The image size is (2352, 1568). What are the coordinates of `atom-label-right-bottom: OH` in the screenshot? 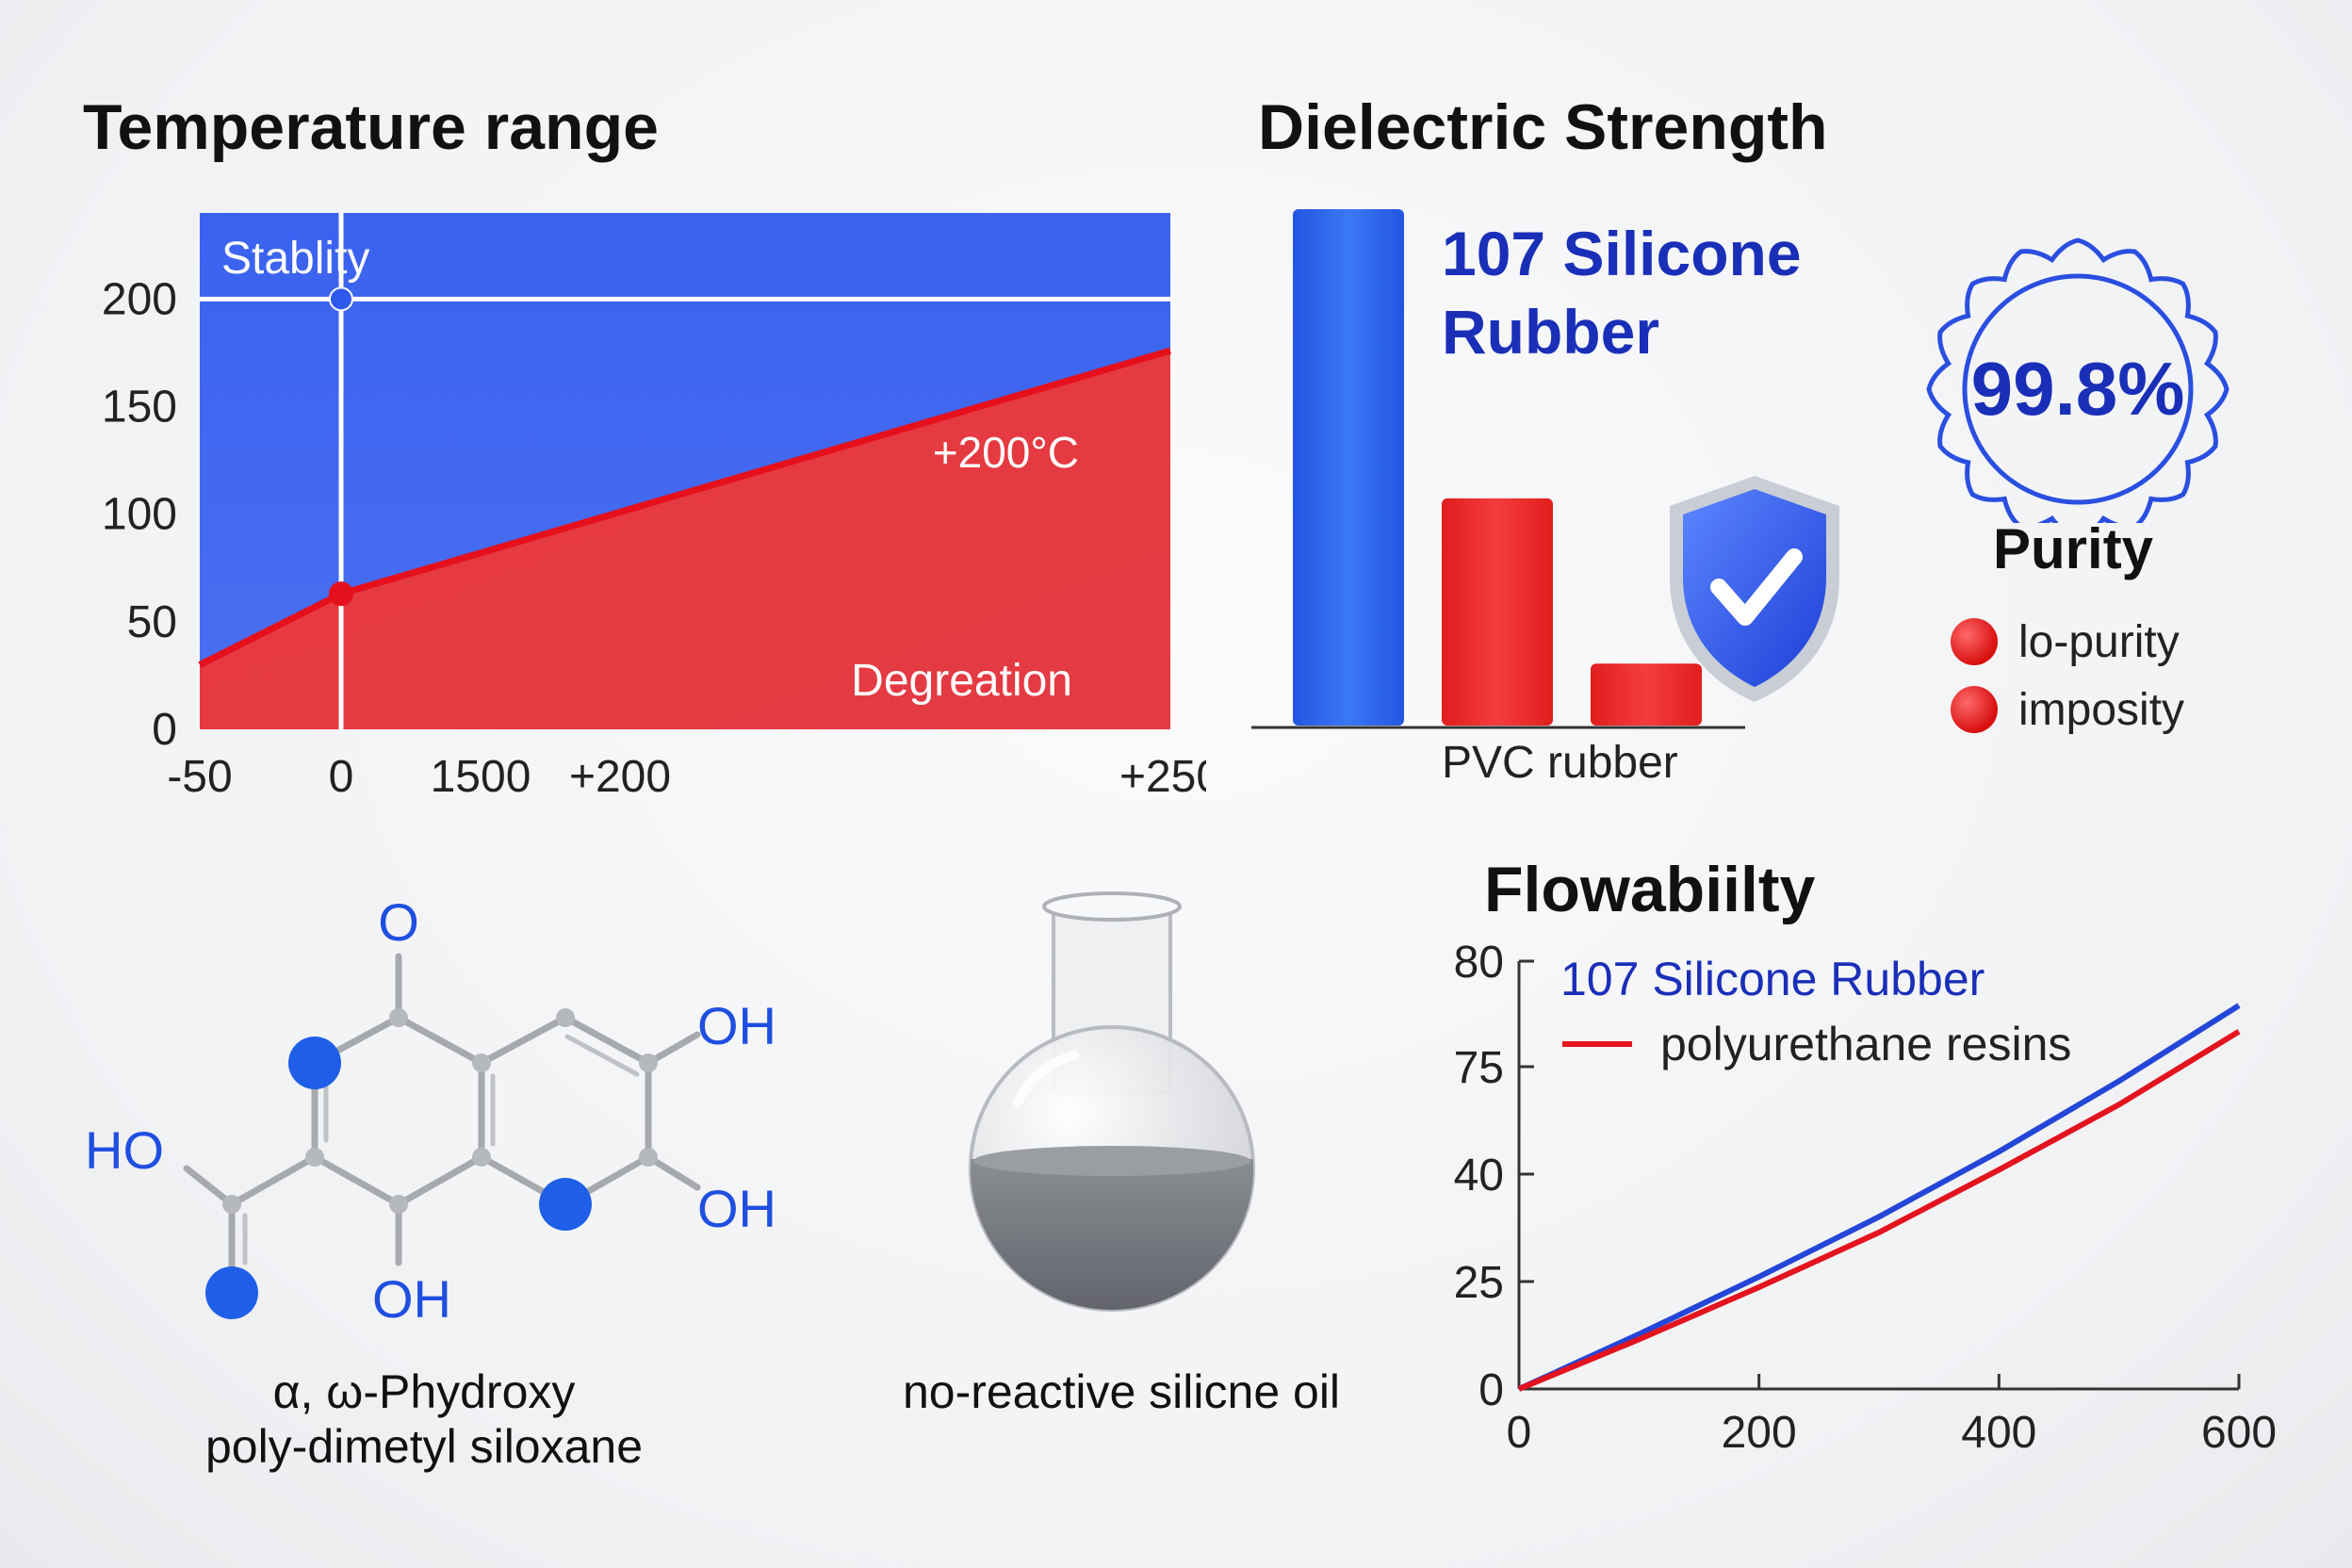 It's located at (737, 1208).